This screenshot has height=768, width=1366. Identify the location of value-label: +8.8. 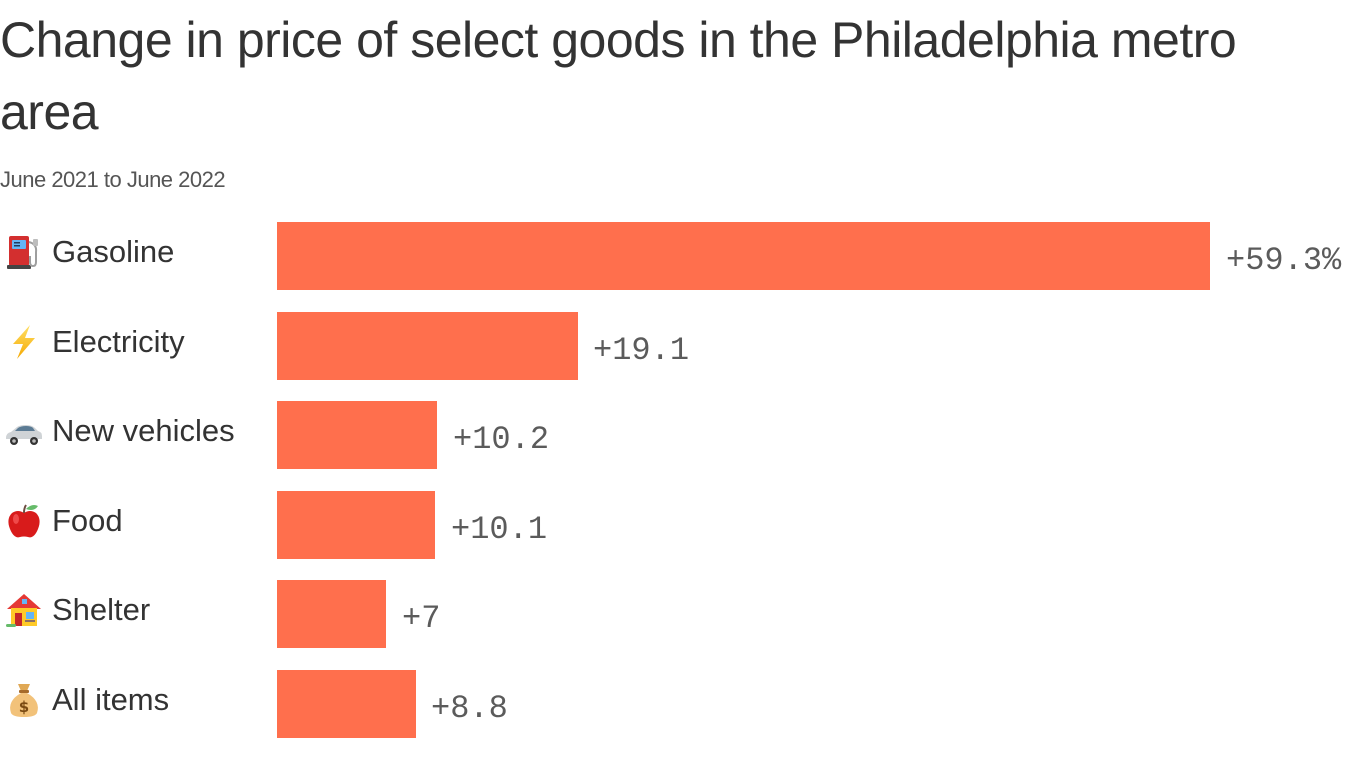
(469, 708).